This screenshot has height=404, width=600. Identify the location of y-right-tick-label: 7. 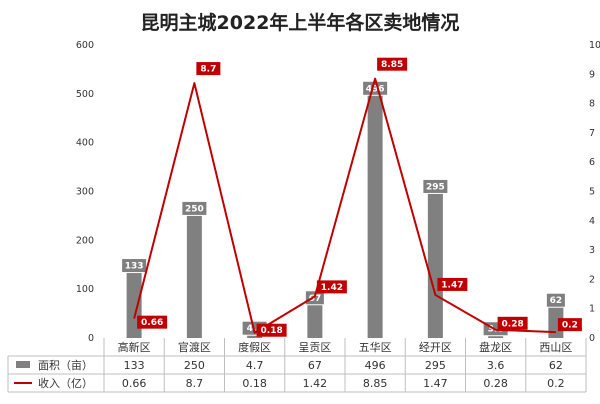
(592, 133).